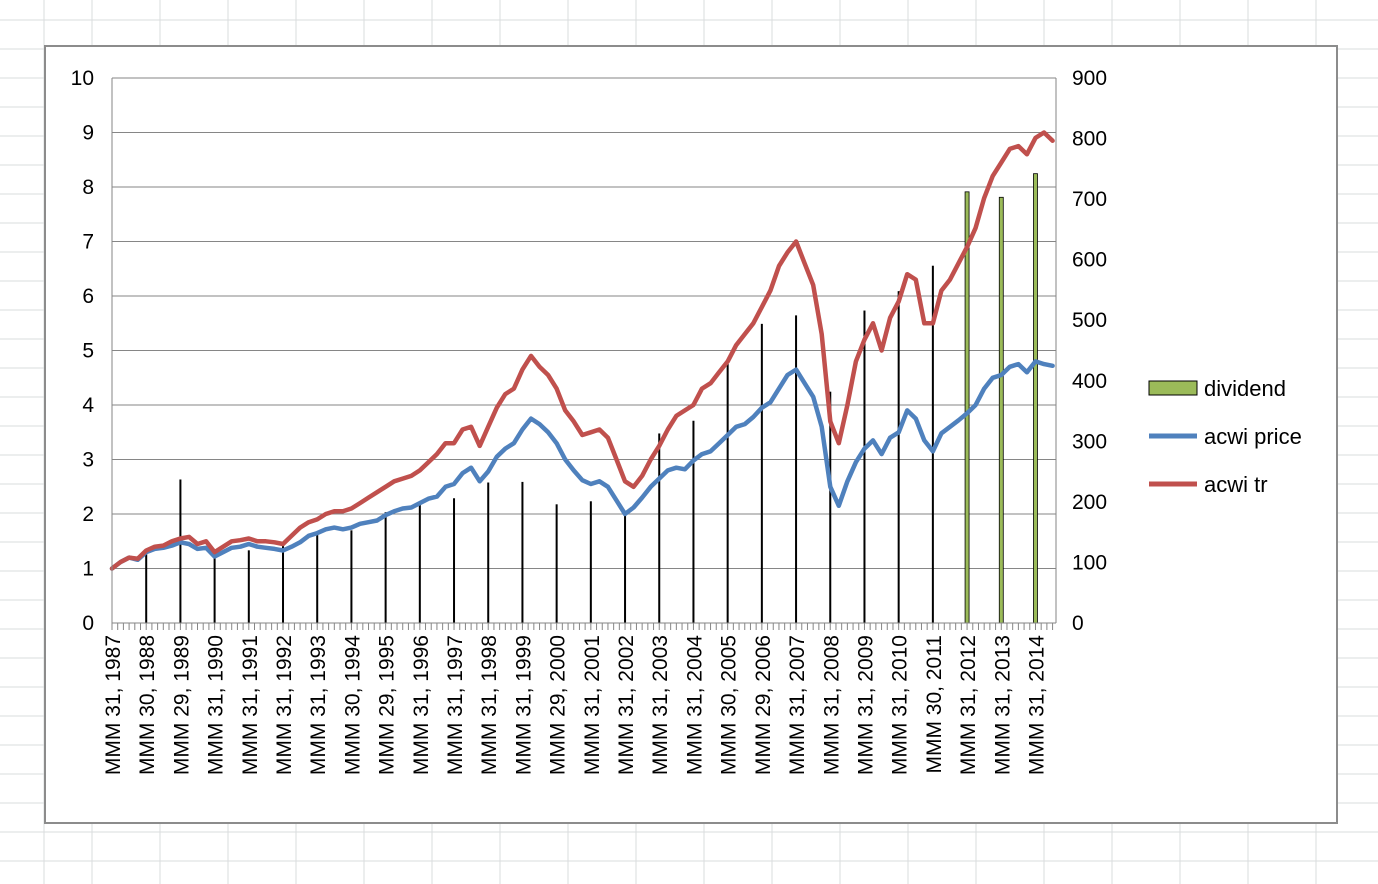 This screenshot has height=884, width=1378. Describe the element at coordinates (1089, 502) in the screenshot. I see `right-axis-tick-label: 200` at that location.